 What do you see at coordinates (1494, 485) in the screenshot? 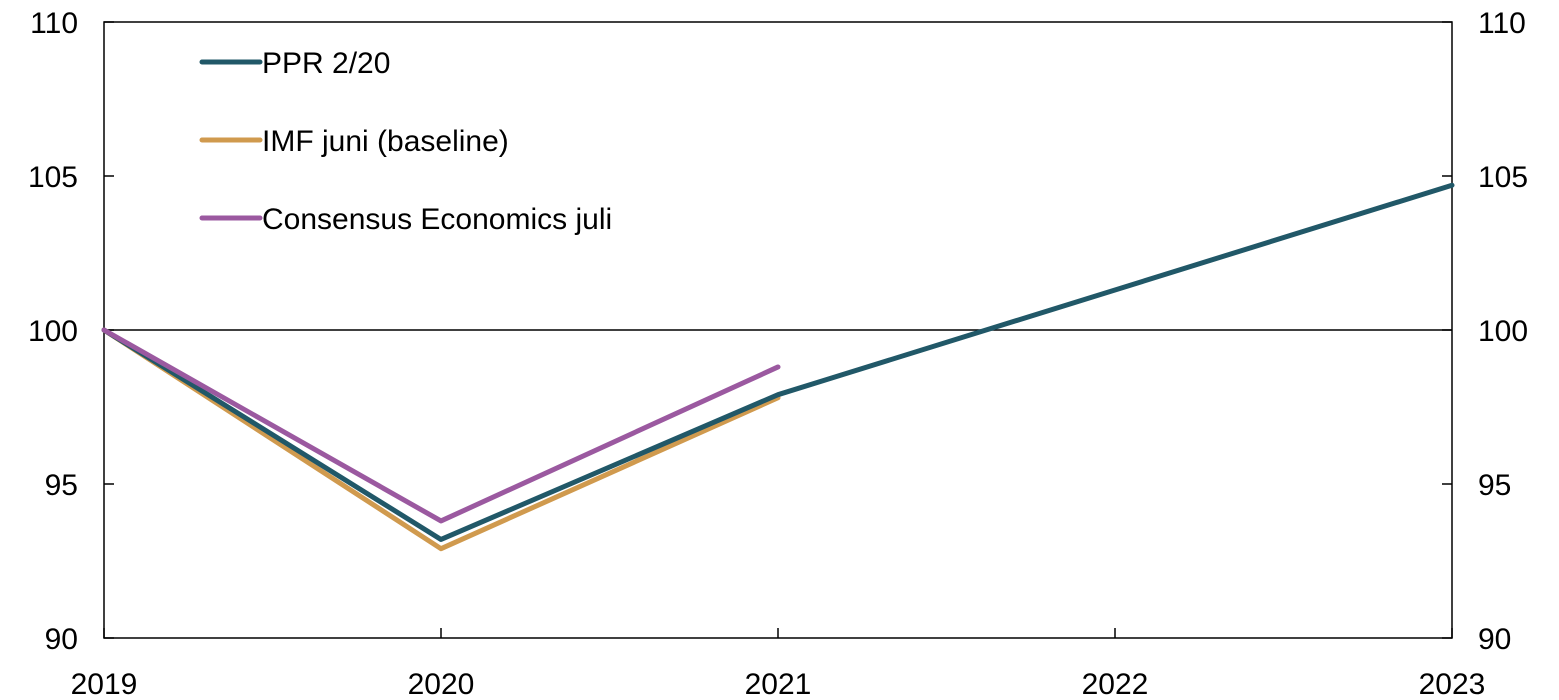
I see `y-tick-label-right: 95` at bounding box center [1494, 485].